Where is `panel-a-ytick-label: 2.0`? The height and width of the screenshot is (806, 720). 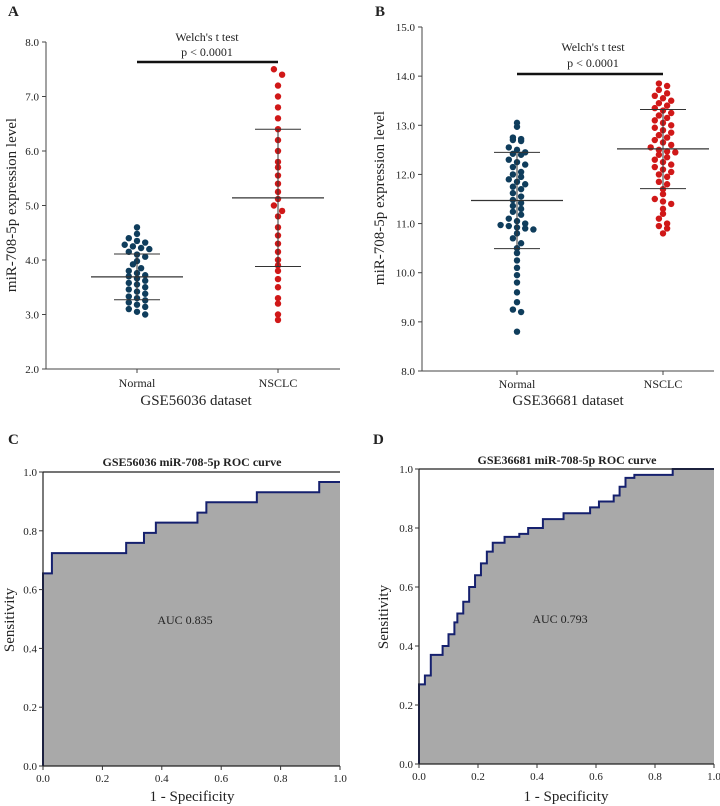
panel-a-ytick-label: 2.0 is located at coordinates (32, 370).